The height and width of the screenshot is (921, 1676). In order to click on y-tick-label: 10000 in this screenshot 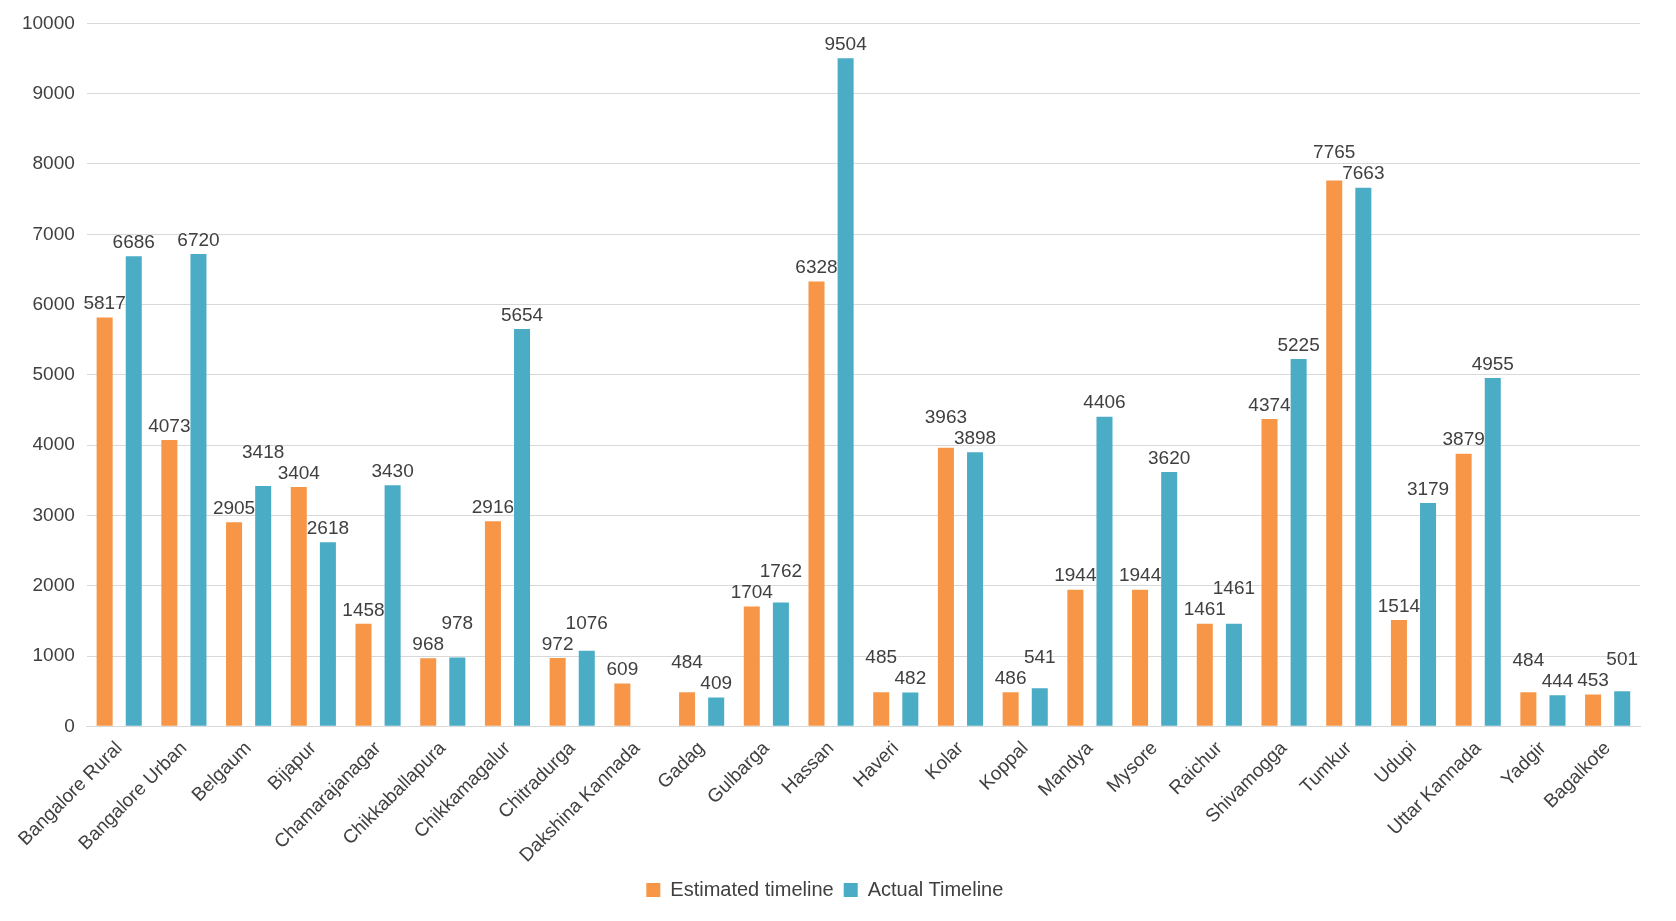, I will do `click(48, 22)`.